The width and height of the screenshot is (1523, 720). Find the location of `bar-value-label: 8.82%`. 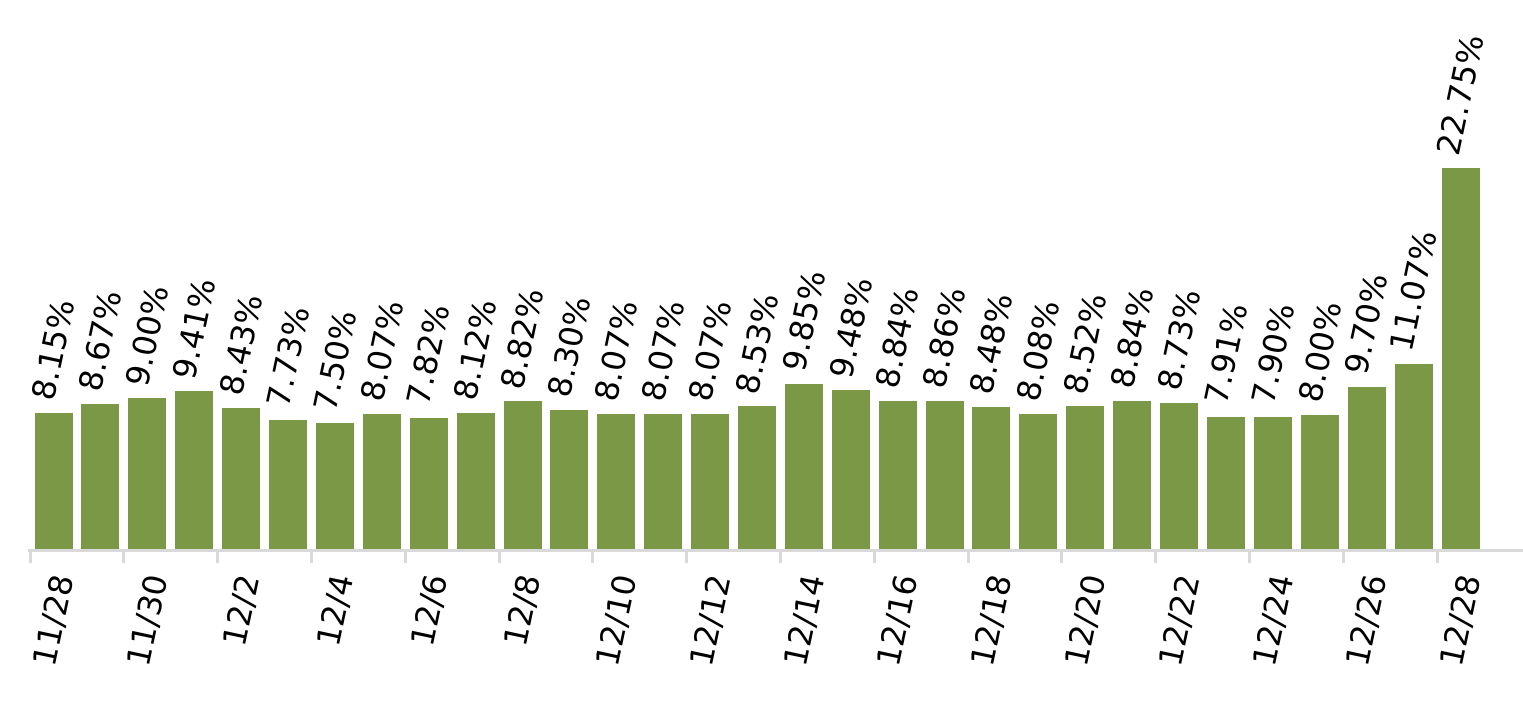

bar-value-label: 8.82% is located at coordinates (522, 338).